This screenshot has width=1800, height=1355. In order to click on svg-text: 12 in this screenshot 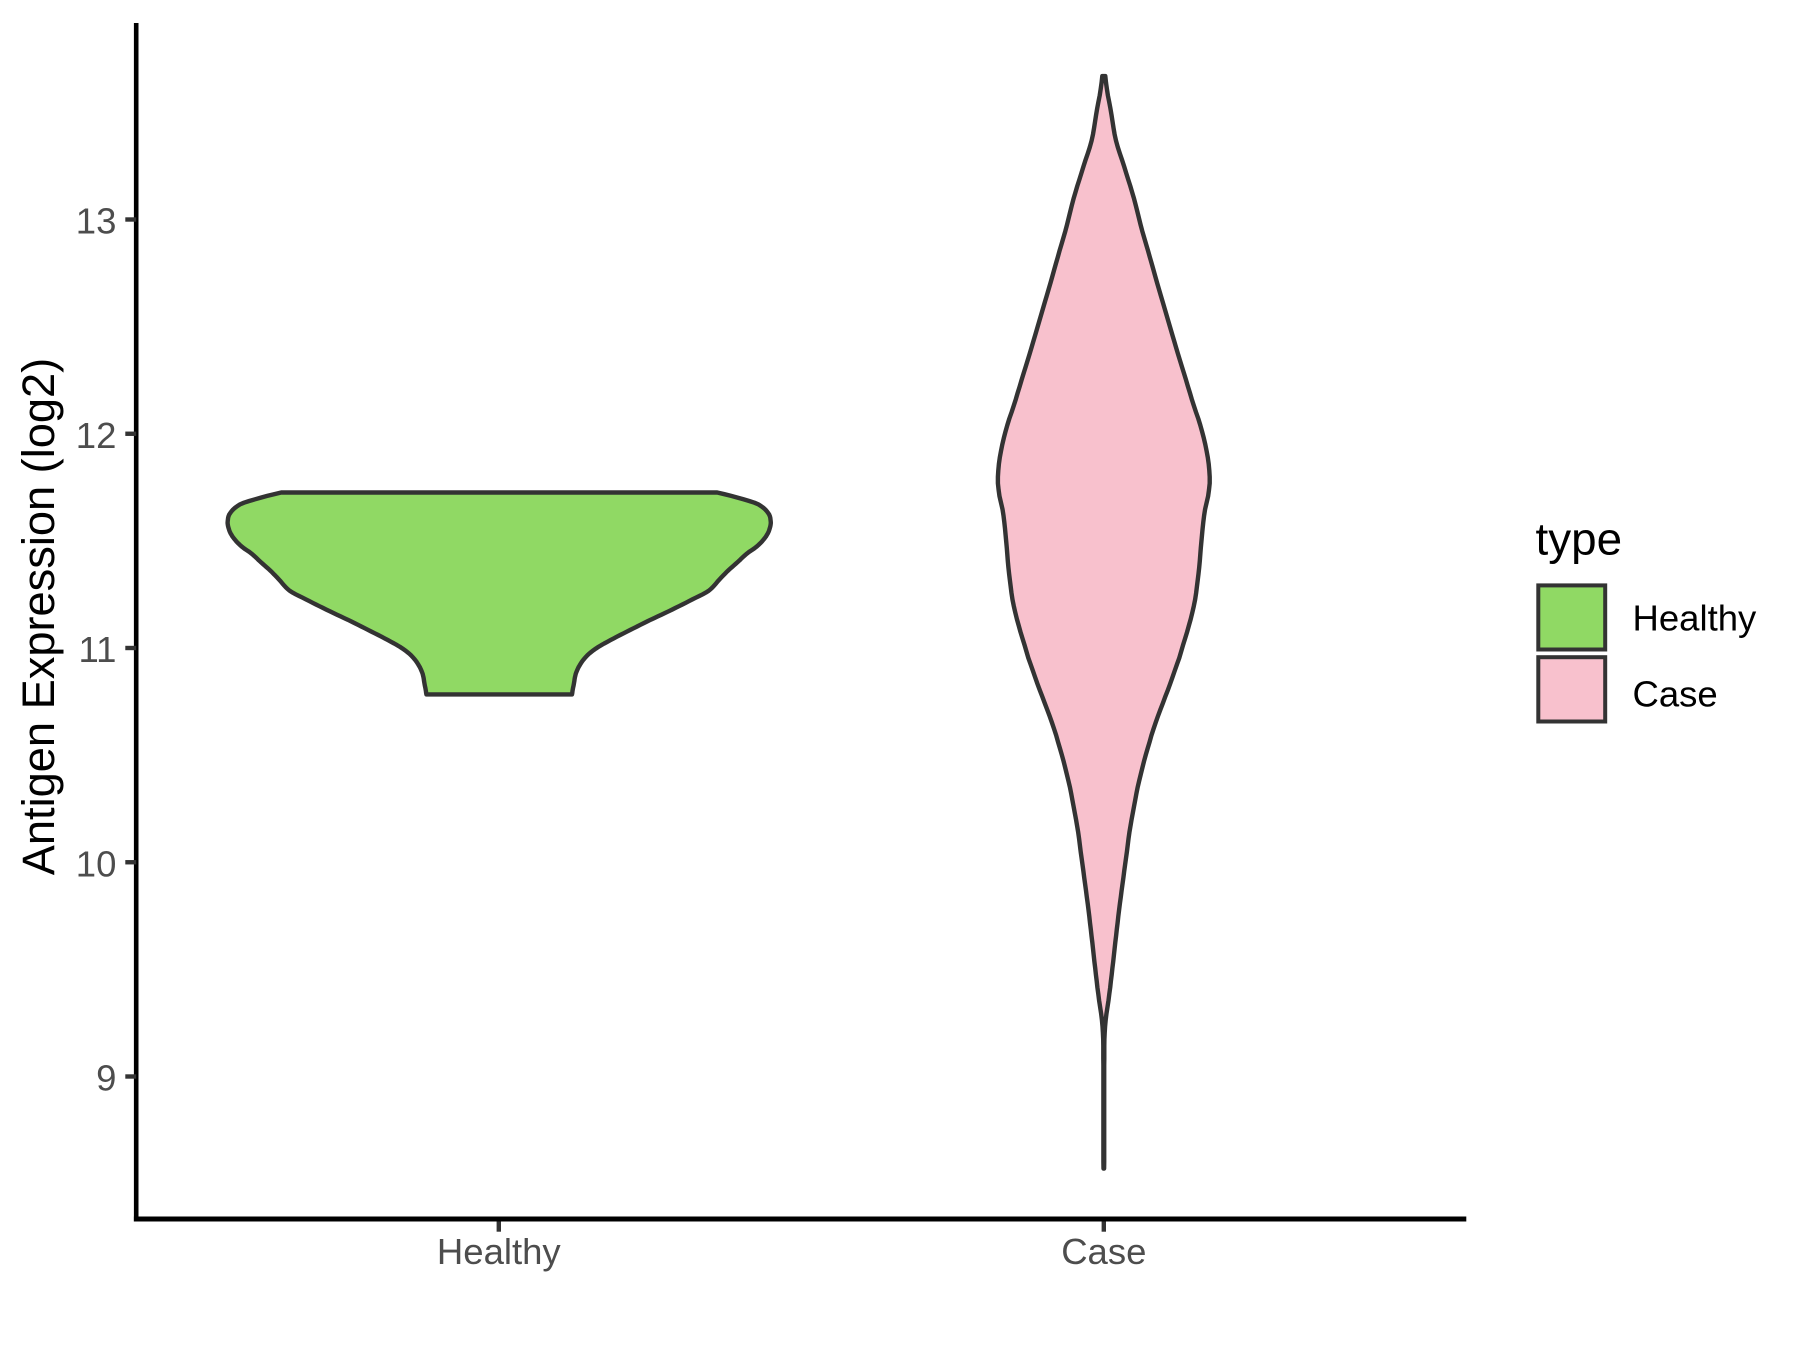, I will do `click(96, 435)`.